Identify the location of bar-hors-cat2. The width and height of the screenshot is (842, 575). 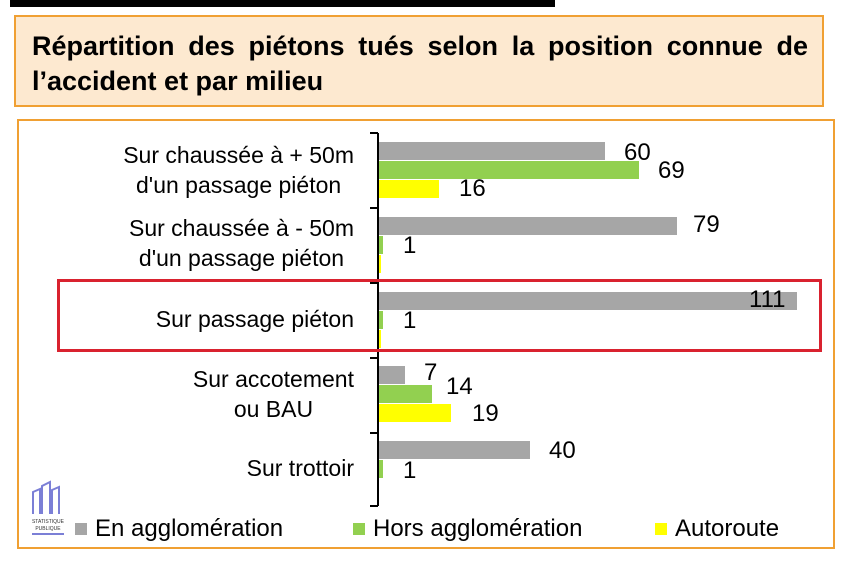
(381, 320).